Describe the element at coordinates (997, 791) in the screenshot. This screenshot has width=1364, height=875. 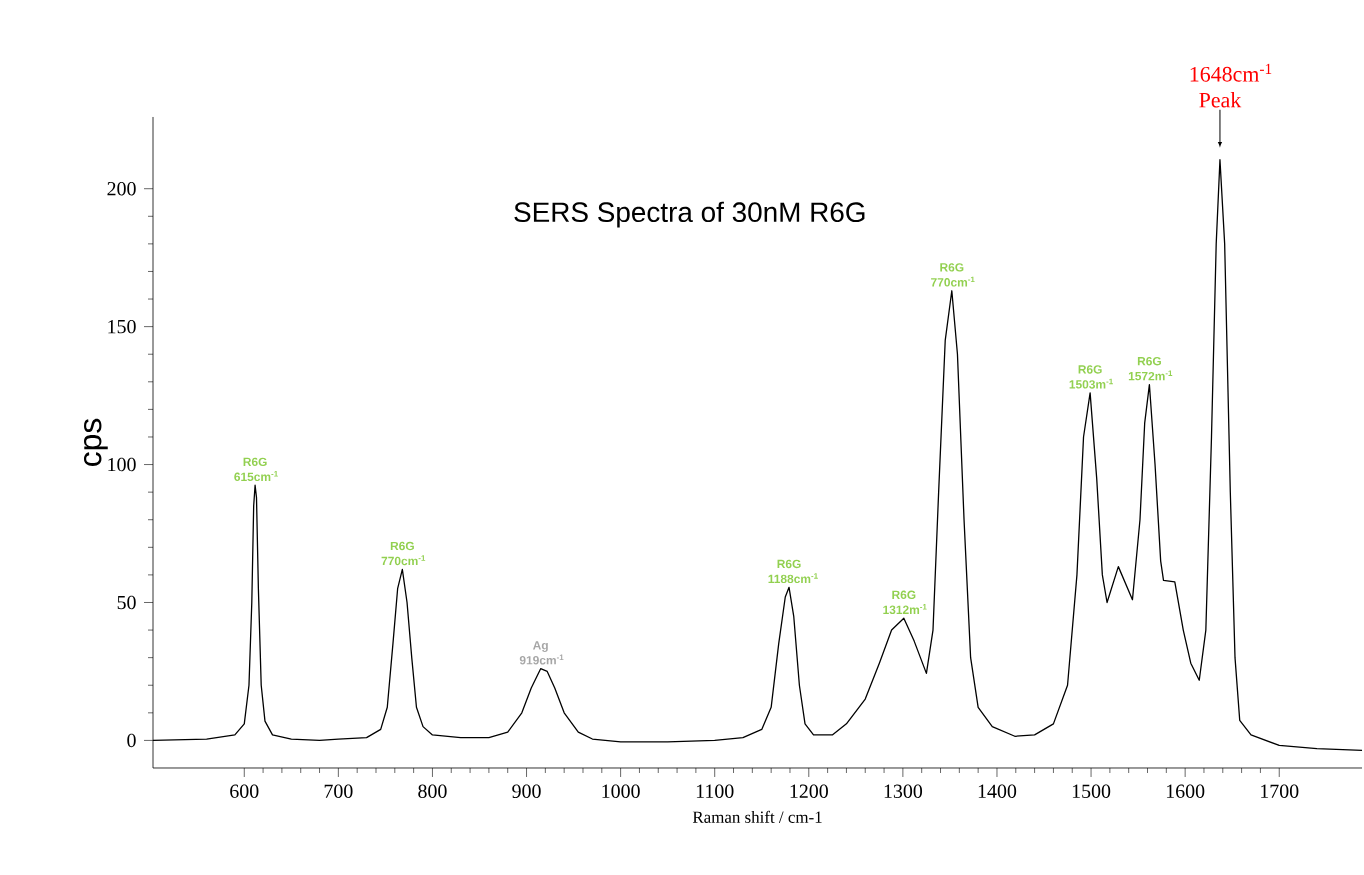
I see `x-tick-label: 1400` at that location.